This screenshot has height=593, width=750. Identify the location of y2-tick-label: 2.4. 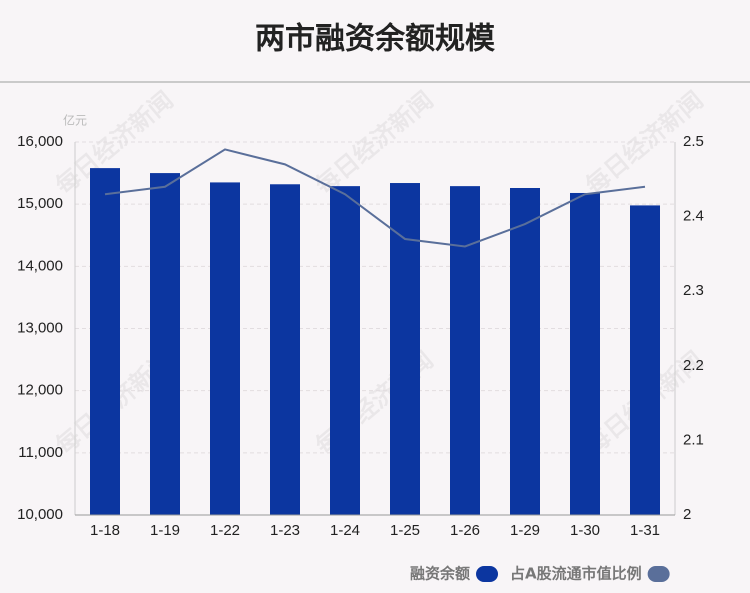
(693, 216).